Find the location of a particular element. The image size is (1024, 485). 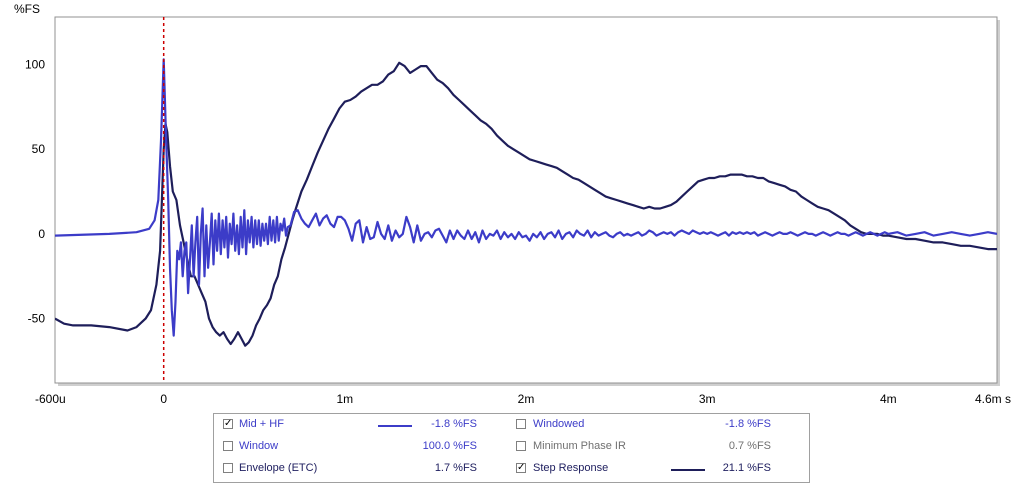

legend-value: 21.1 %FS is located at coordinates (746, 468).